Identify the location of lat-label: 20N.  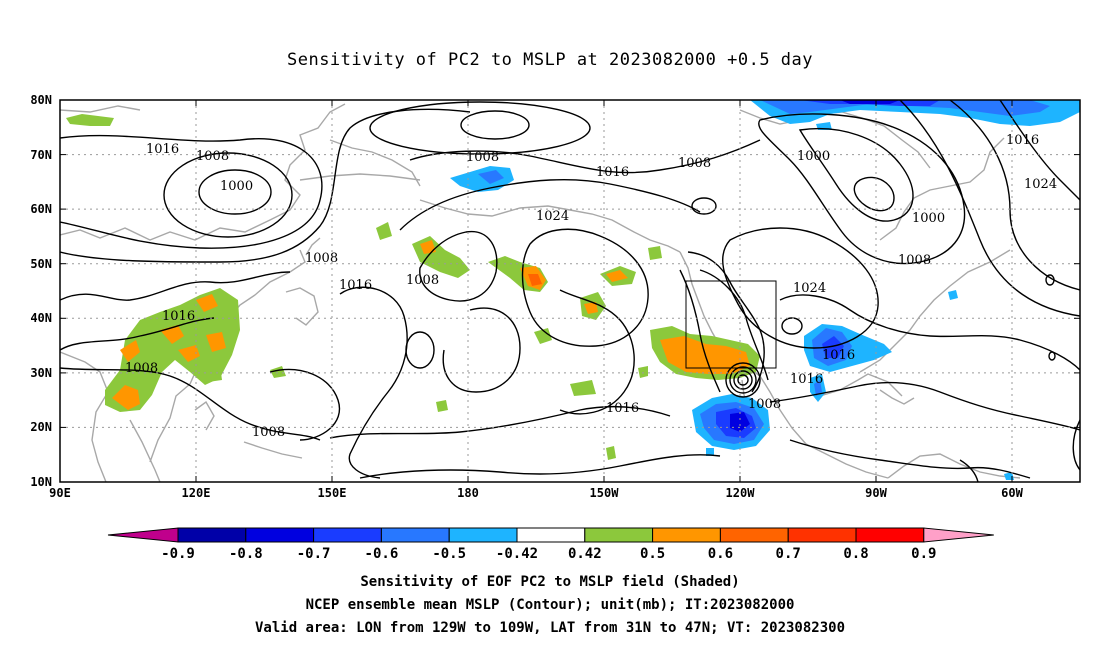
(41, 427).